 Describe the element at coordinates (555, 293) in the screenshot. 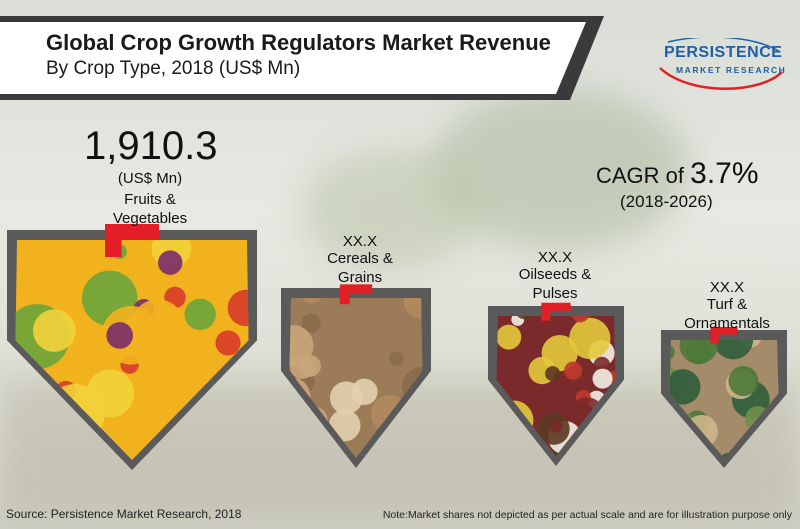

I see `category-label-line: Pulses` at that location.